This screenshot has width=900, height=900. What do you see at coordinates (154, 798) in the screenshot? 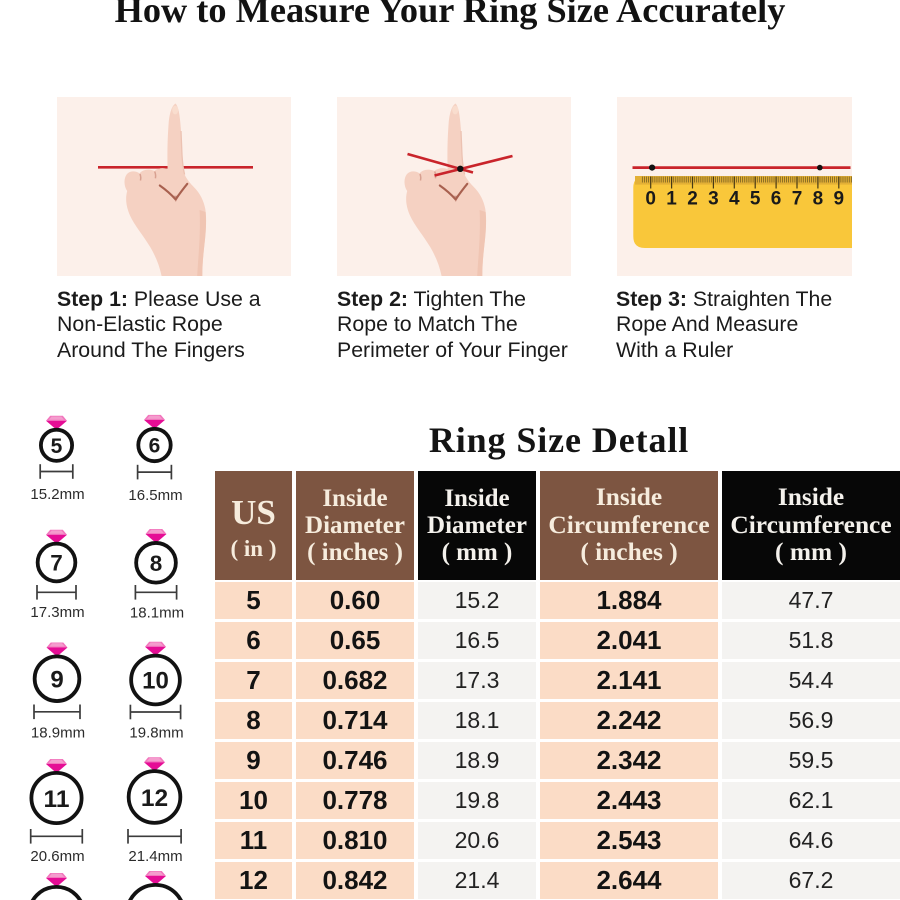
I see `svg-text: 12` at bounding box center [154, 798].